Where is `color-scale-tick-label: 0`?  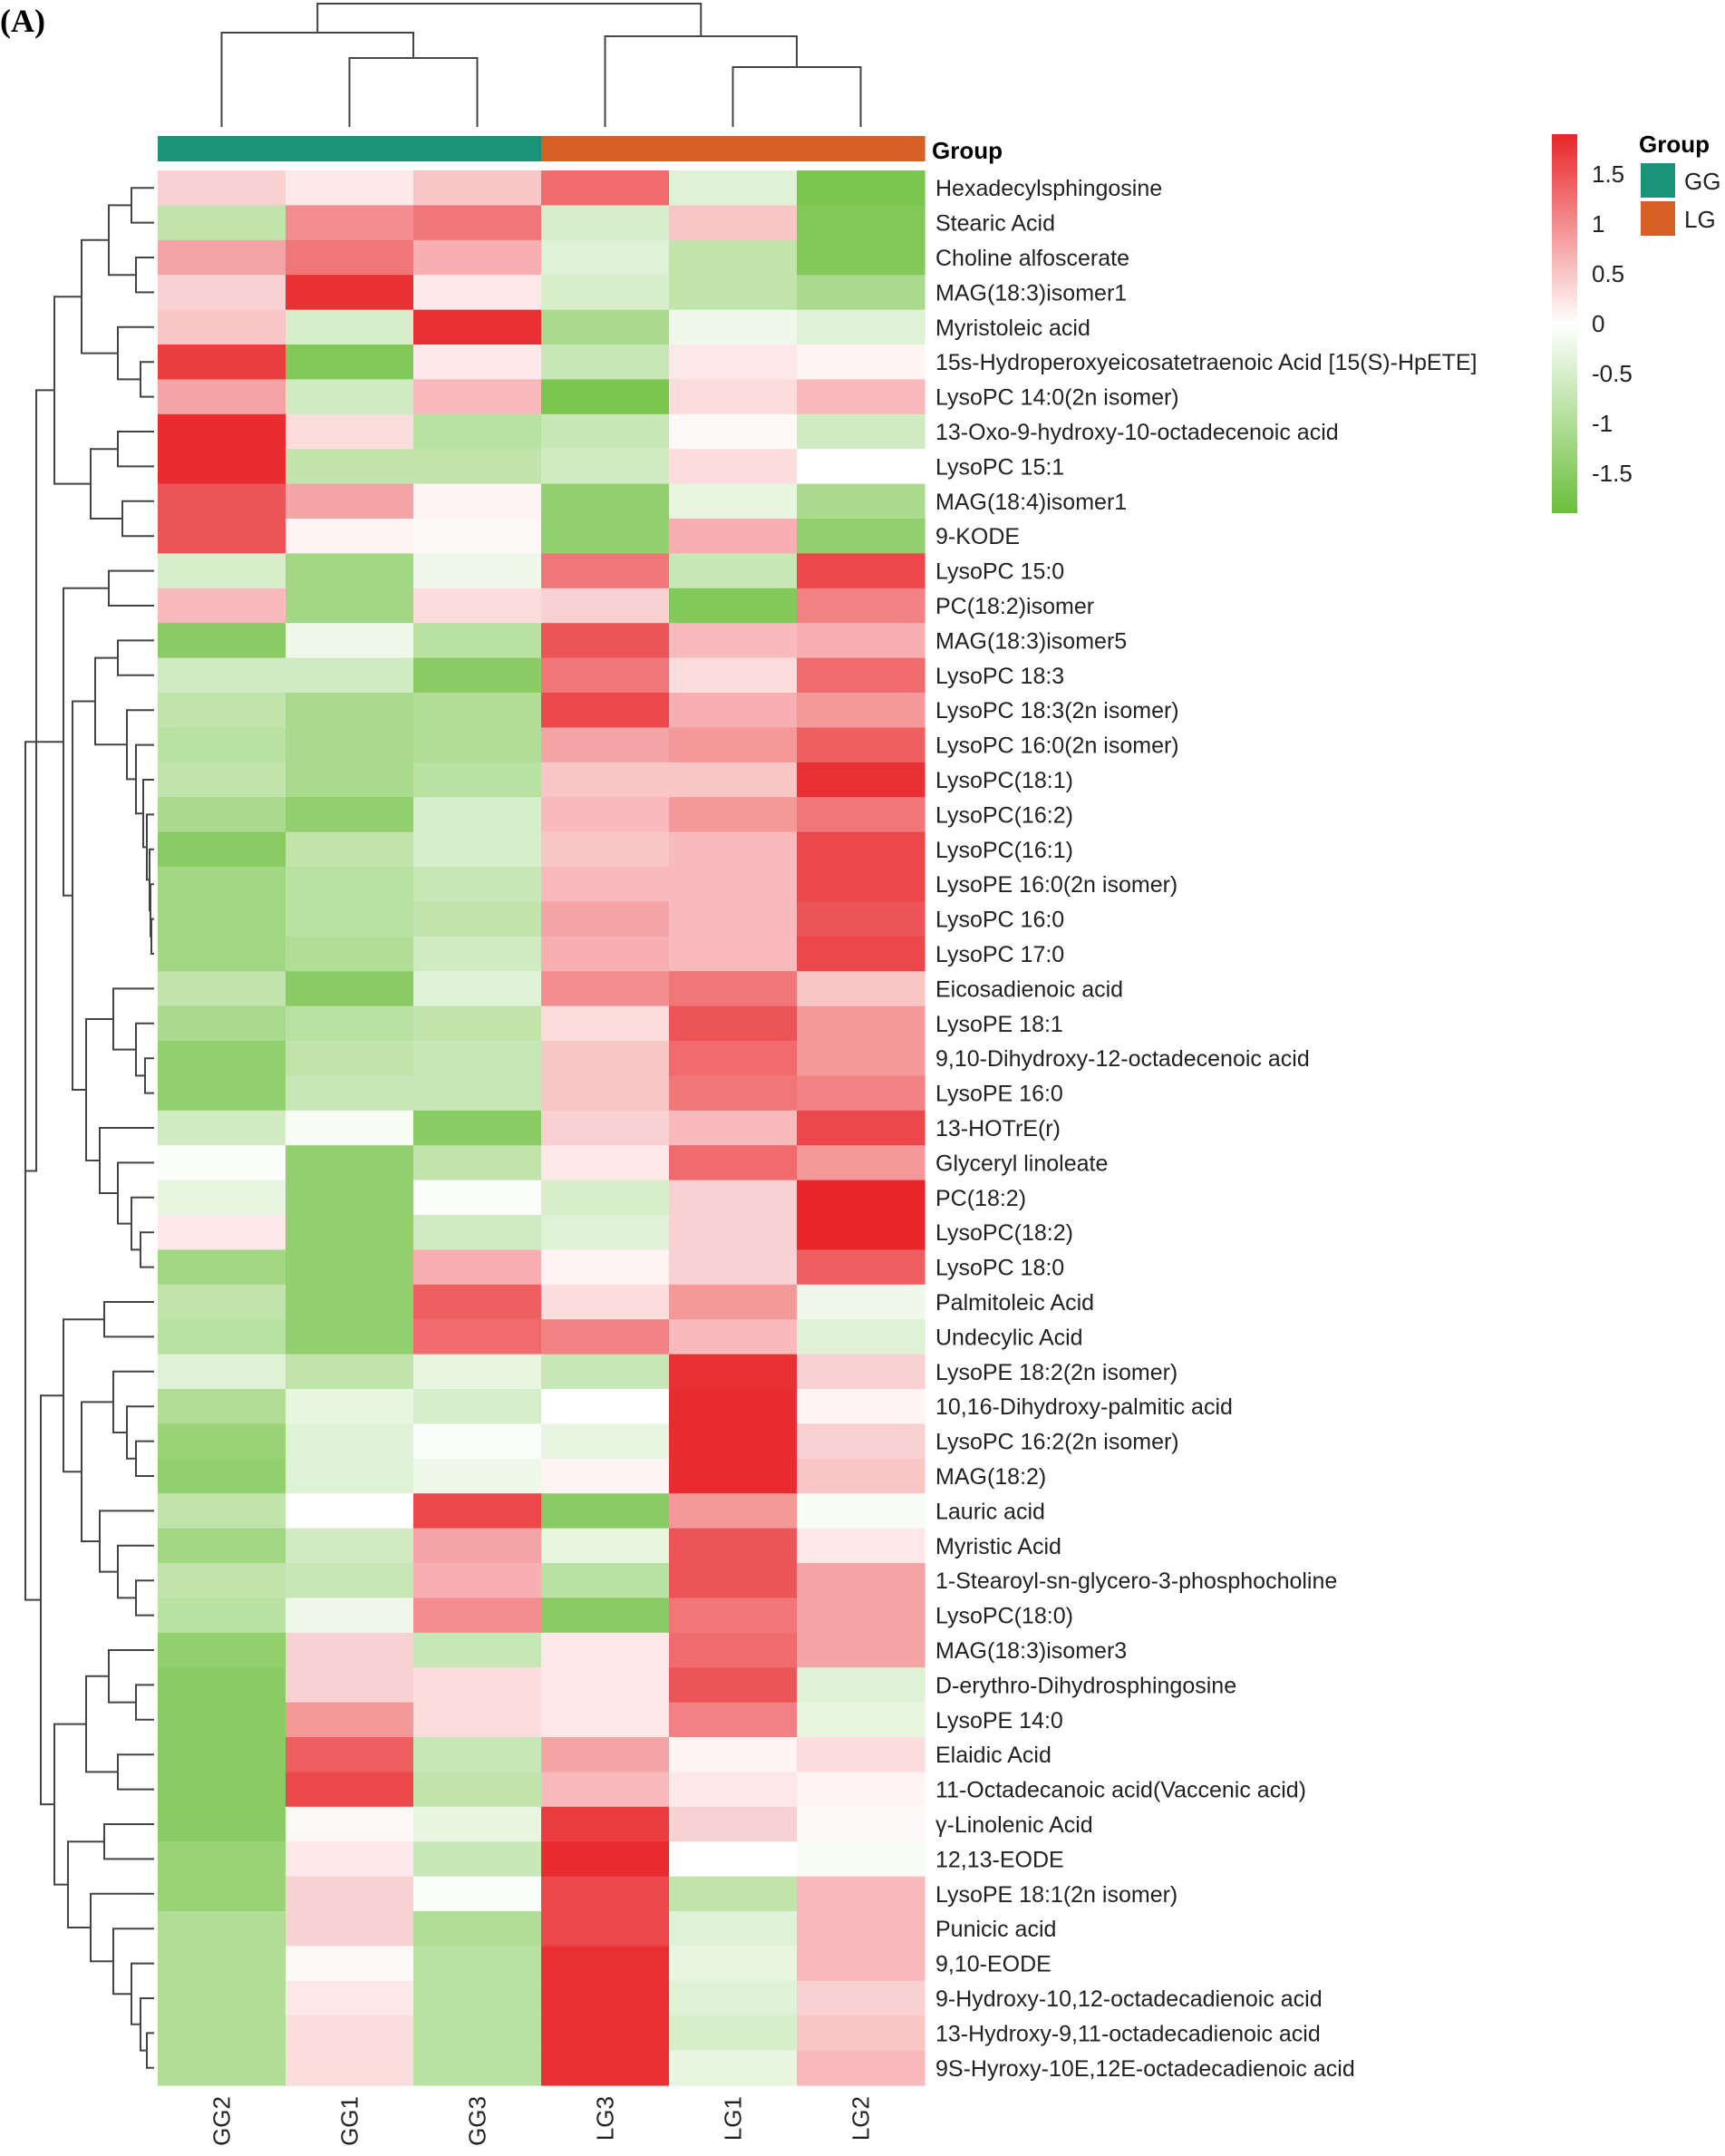
color-scale-tick-label: 0 is located at coordinates (1598, 323).